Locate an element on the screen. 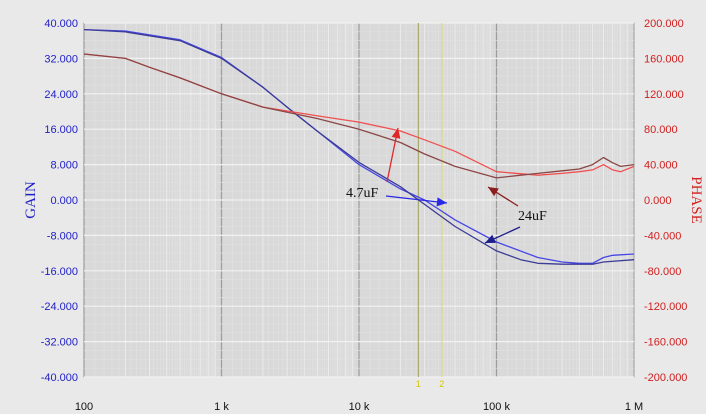  annotation-label-4.7uF: 4.7uF is located at coordinates (362, 193).